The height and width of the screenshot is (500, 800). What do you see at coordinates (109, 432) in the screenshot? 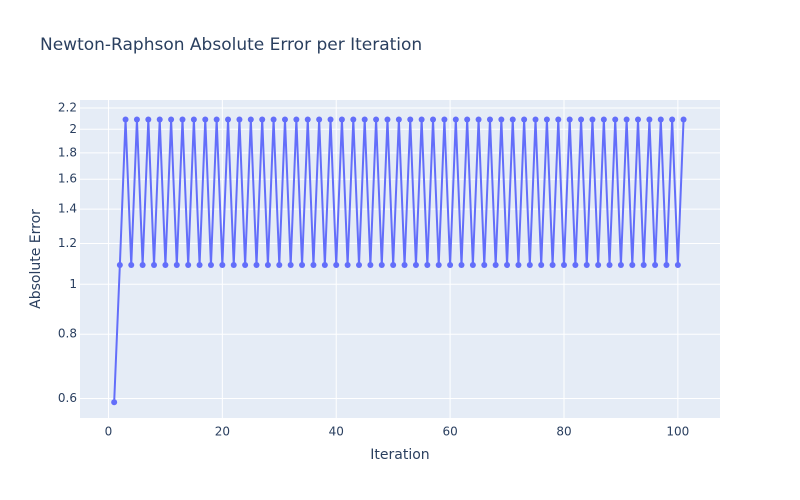
I see `x-tick-label: 0` at bounding box center [109, 432].